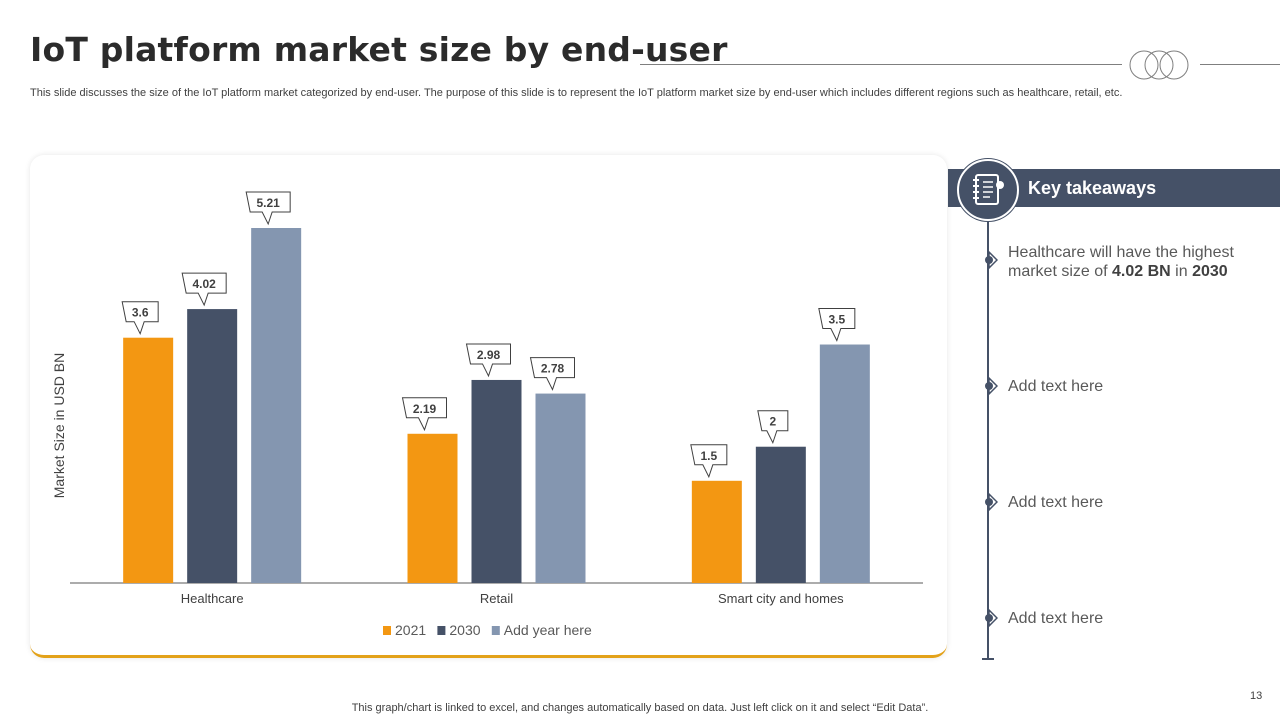 The image size is (1280, 720). What do you see at coordinates (1092, 188) in the screenshot?
I see `key-takeaways-title: Key takeaways` at bounding box center [1092, 188].